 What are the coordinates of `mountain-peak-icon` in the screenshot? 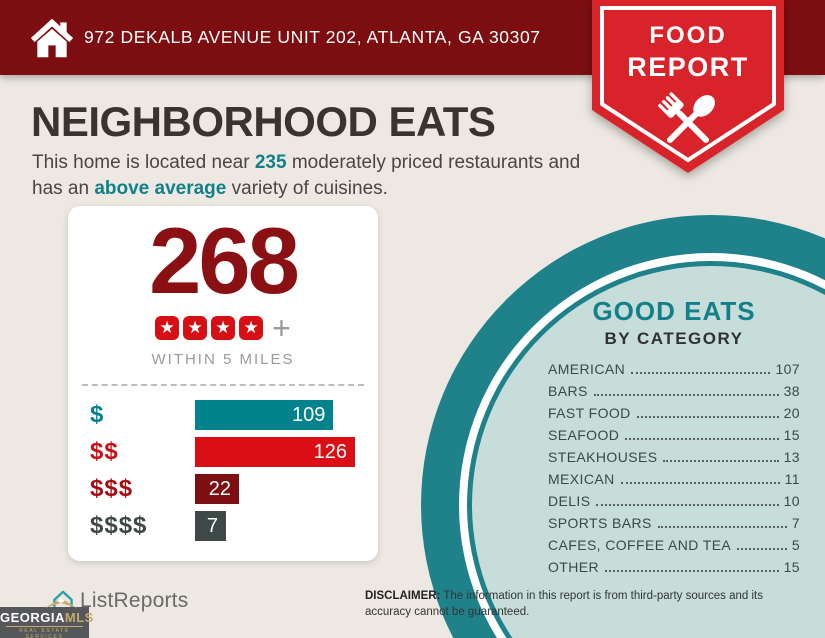 It's located at (61, 603).